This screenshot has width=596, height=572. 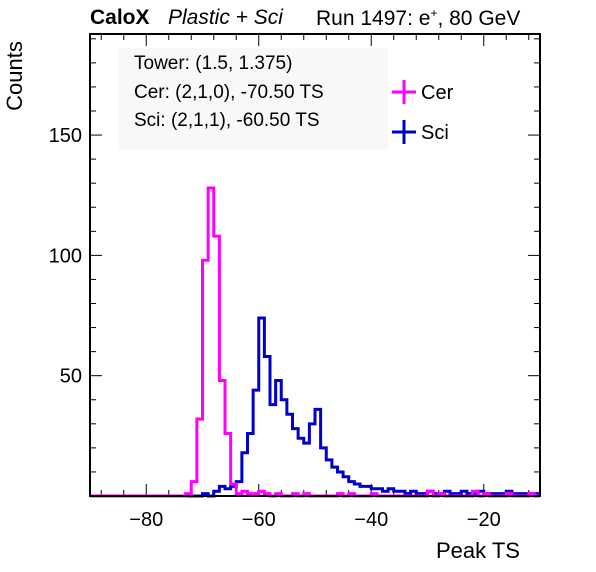 What do you see at coordinates (65, 256) in the screenshot?
I see `y-tick-label: 100` at bounding box center [65, 256].